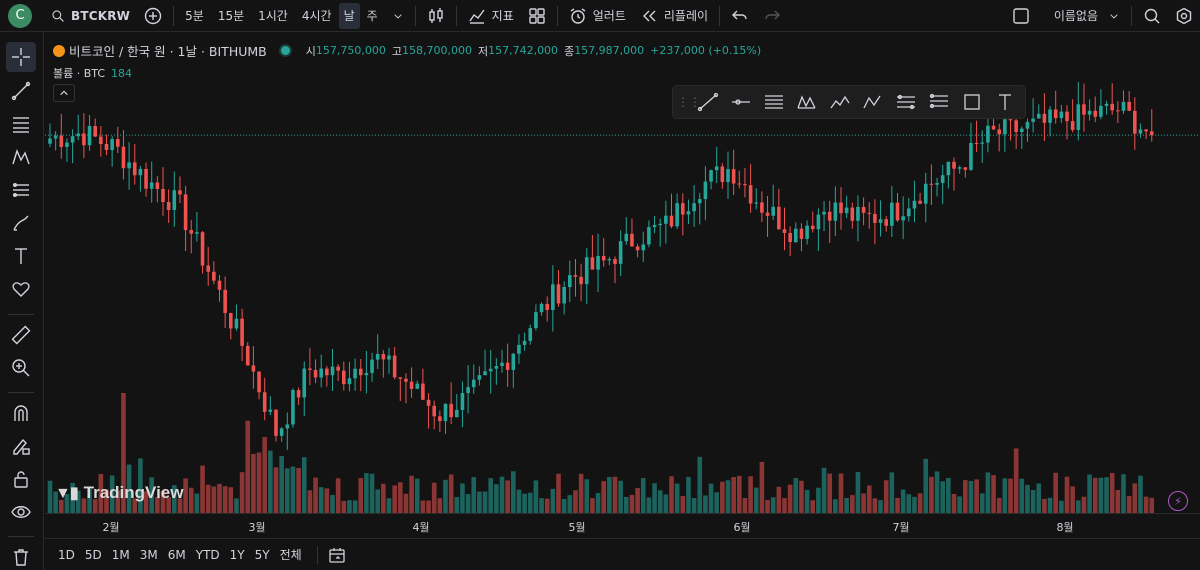 The width and height of the screenshot is (1200, 570). What do you see at coordinates (153, 16) in the screenshot?
I see `compare-button` at bounding box center [153, 16].